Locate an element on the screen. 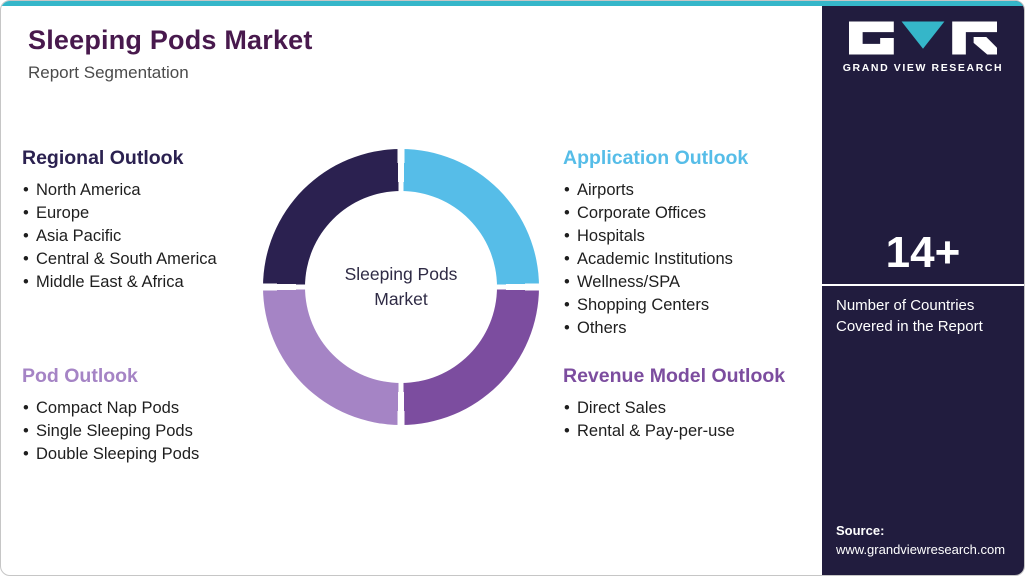  source-block: Source: www.grandviewresearch.com is located at coordinates (920, 540).